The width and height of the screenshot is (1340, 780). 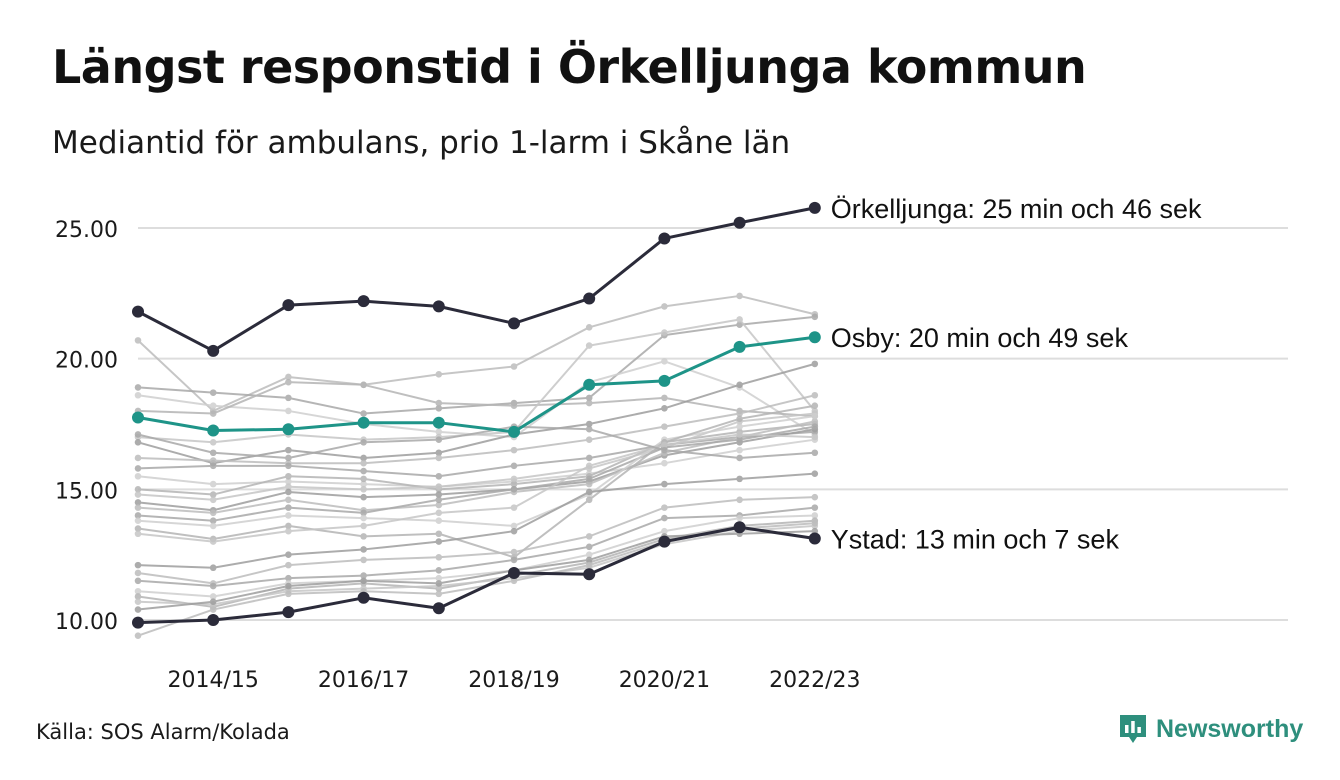 I want to click on y-tick-label: 10.00, so click(x=86, y=622).